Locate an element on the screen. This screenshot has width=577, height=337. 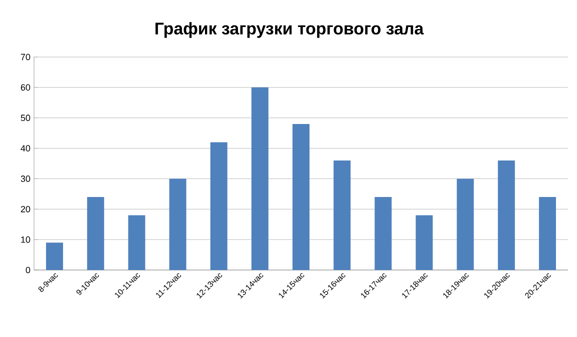
y-tick-label: 10 is located at coordinates (25, 239).